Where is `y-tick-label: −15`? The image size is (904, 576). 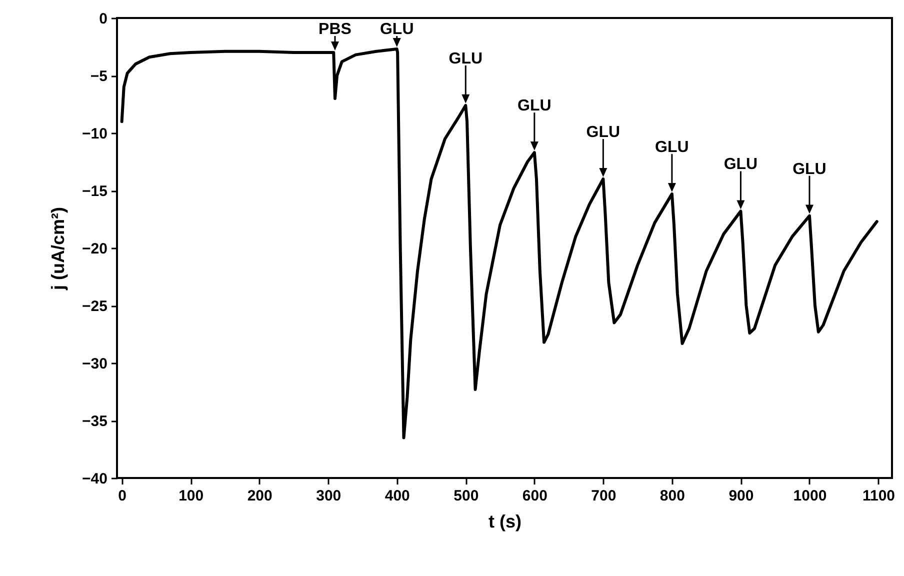 y-tick-label: −15 is located at coordinates (95, 191).